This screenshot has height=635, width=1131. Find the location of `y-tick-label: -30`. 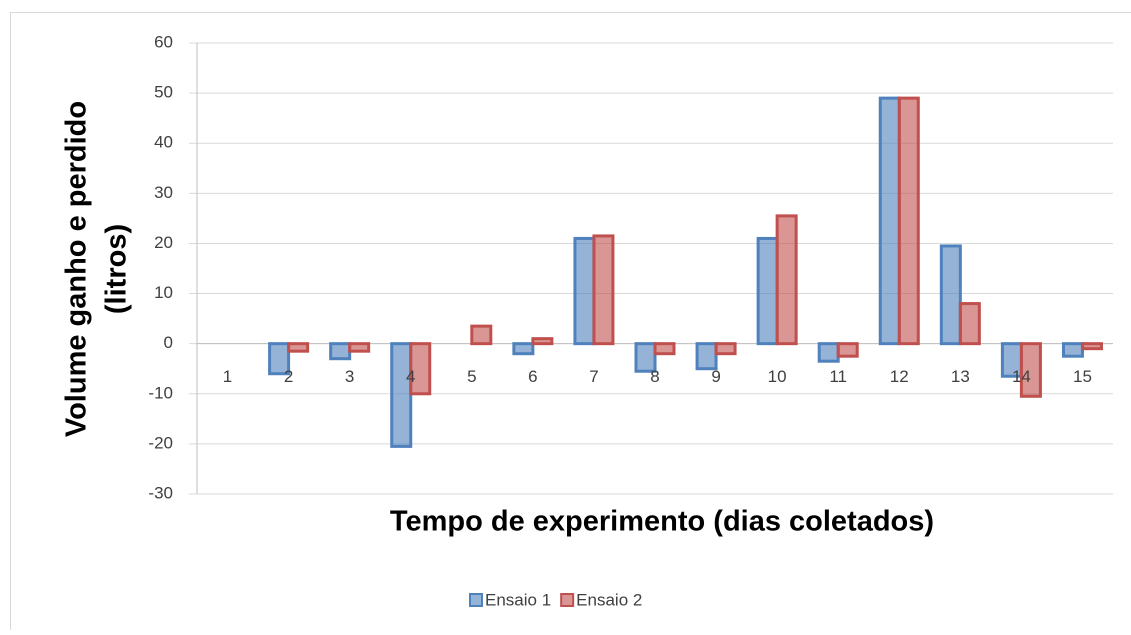

y-tick-label: -30 is located at coordinates (160, 492).